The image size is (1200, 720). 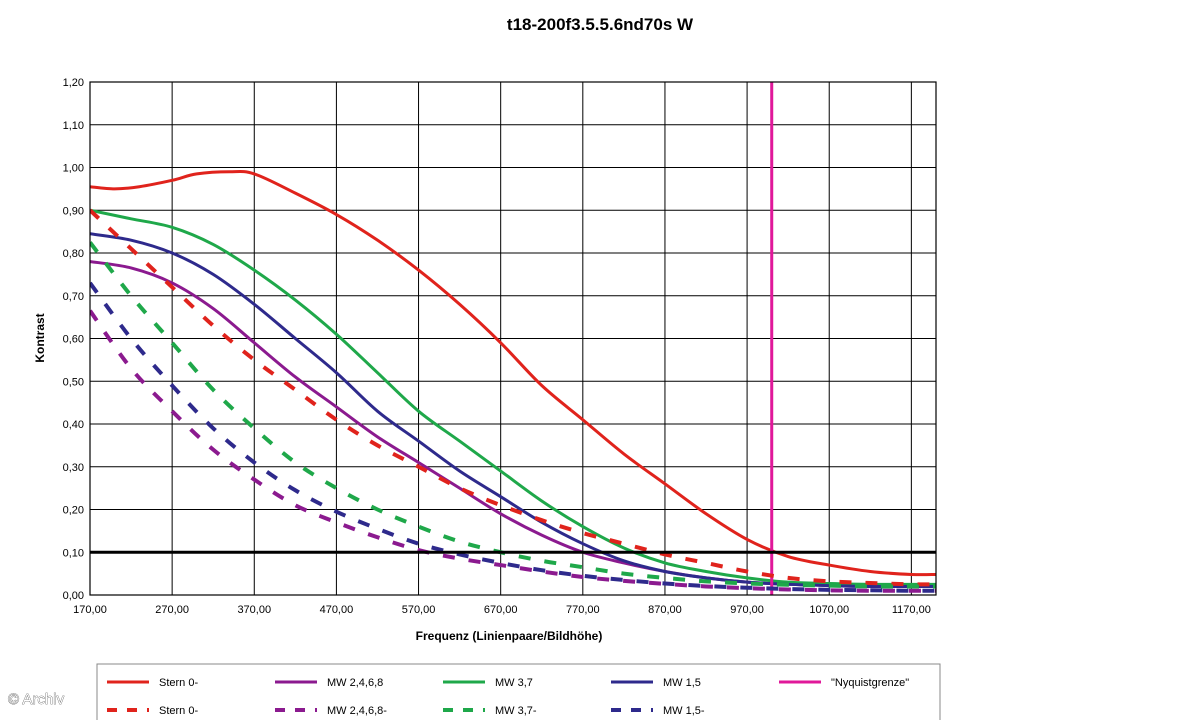 I want to click on y-tick-label: 0,60, so click(x=73, y=340).